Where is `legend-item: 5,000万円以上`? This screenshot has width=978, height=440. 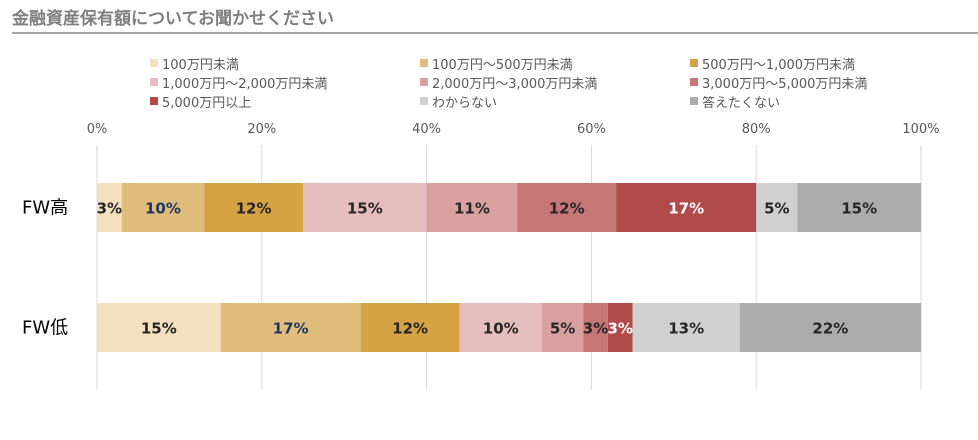 legend-item: 5,000万円以上 is located at coordinates (201, 101).